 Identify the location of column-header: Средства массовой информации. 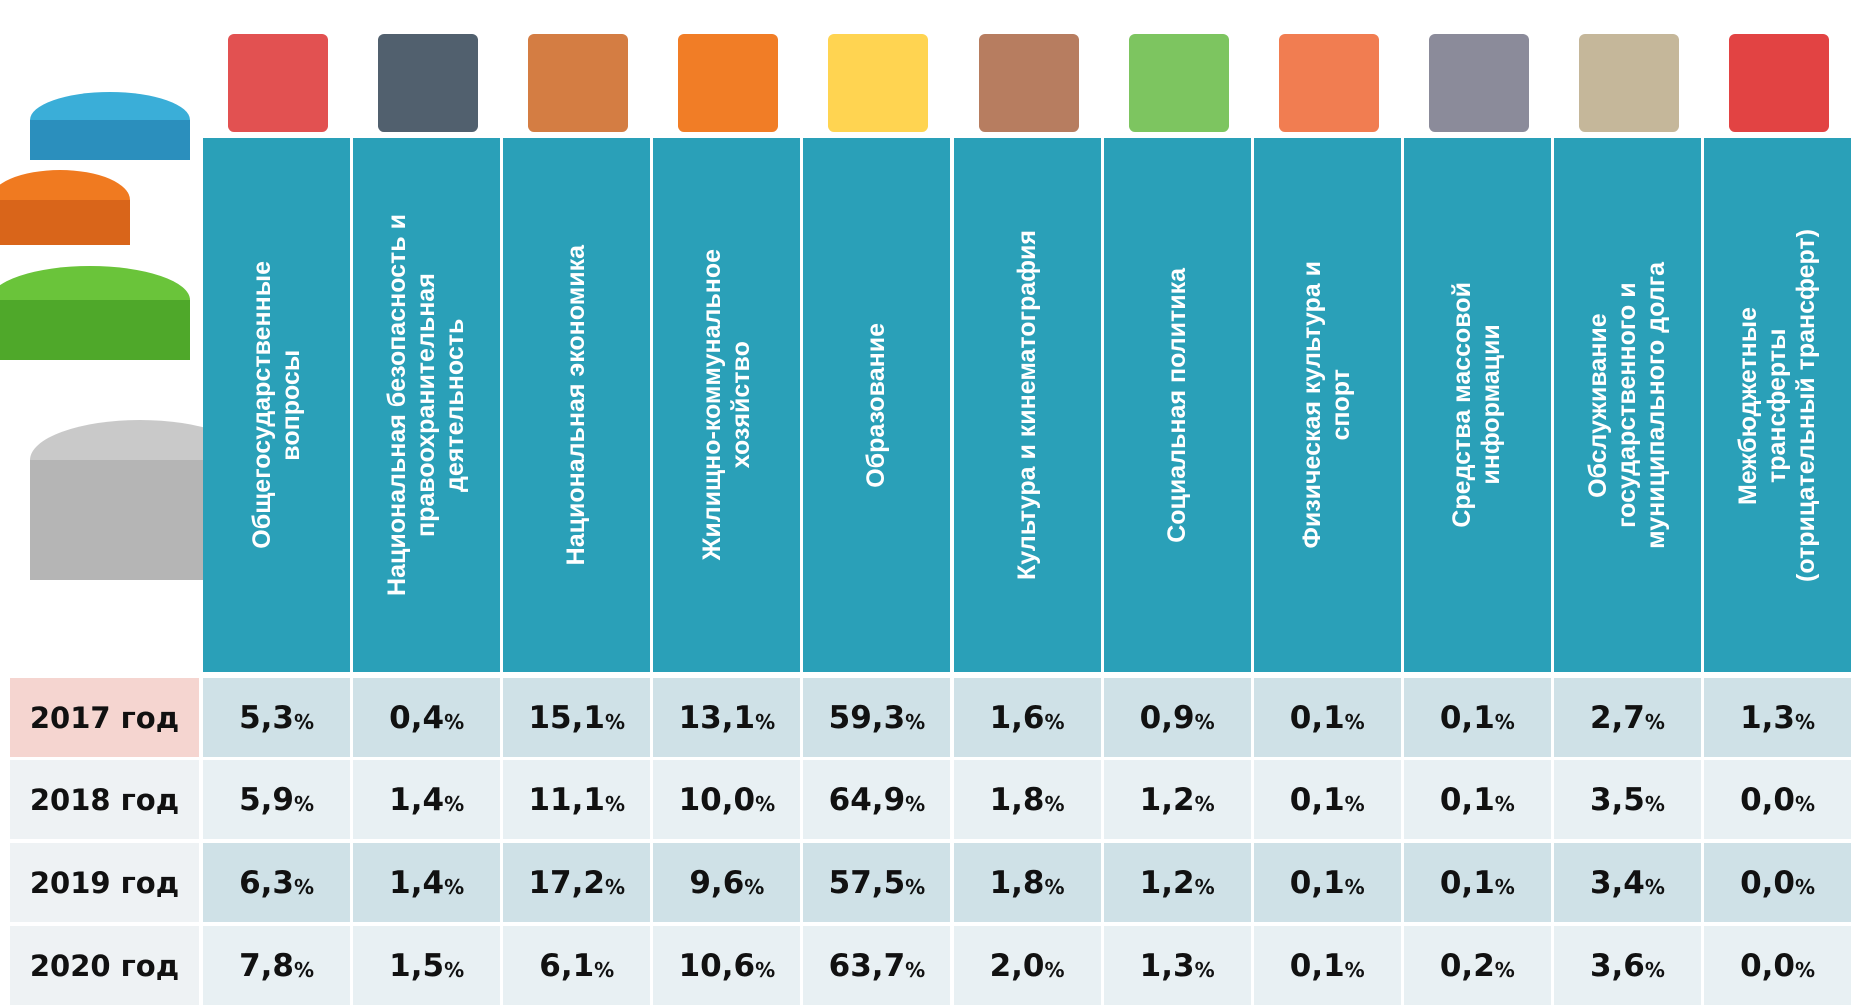
(1477, 405).